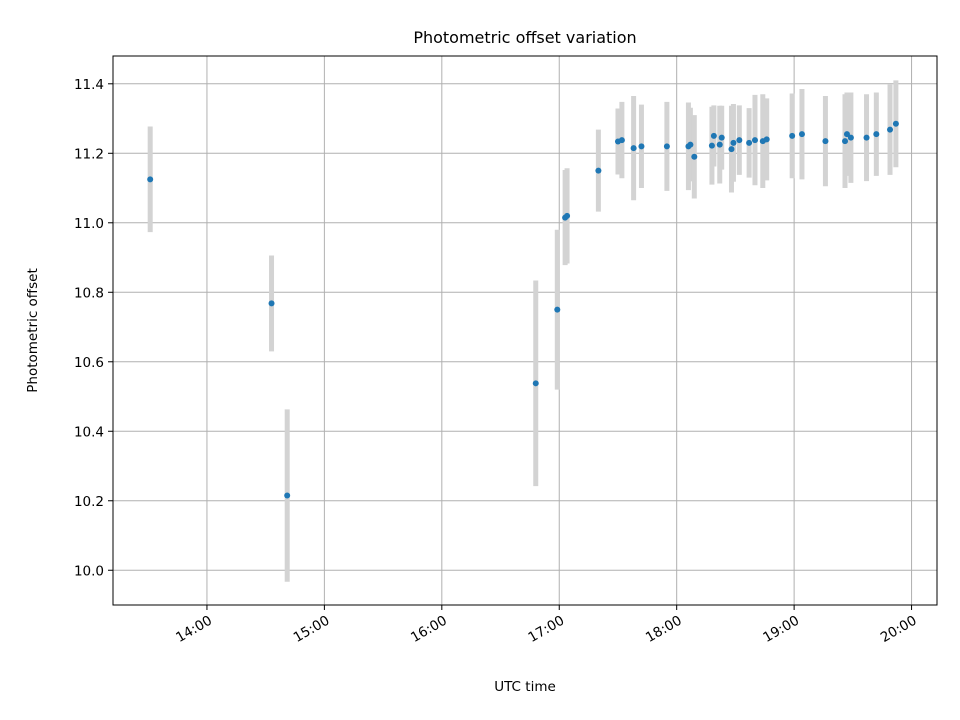  What do you see at coordinates (89, 224) in the screenshot?
I see `y-tick-label: 11.0` at bounding box center [89, 224].